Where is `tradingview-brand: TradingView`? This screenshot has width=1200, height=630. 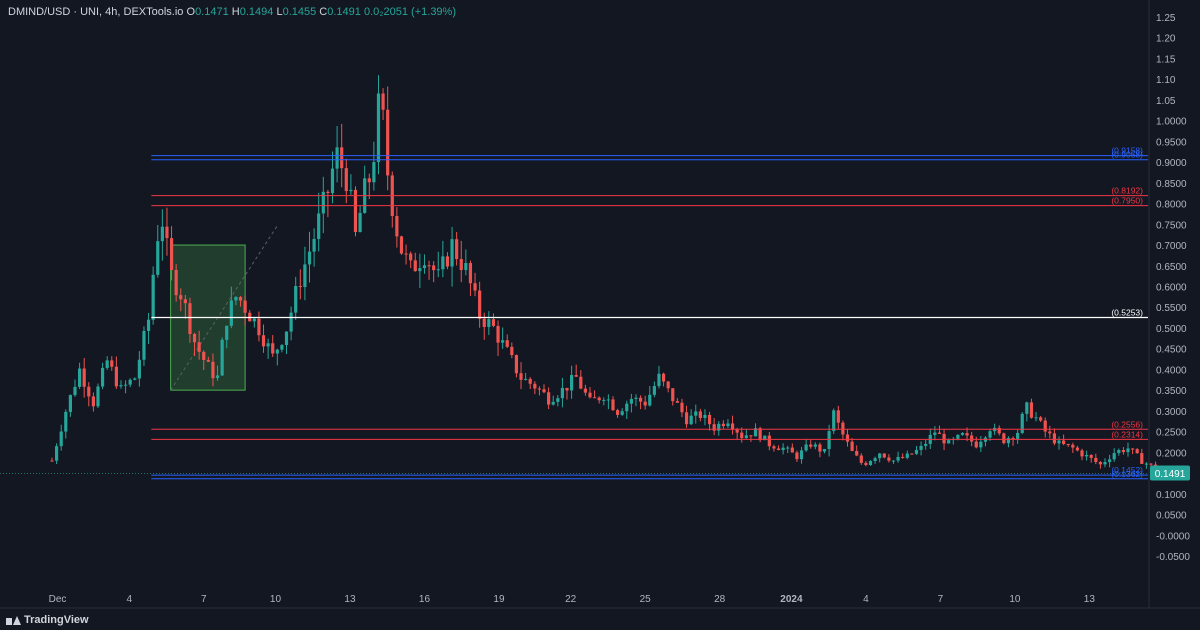 tradingview-brand: TradingView is located at coordinates (47, 620).